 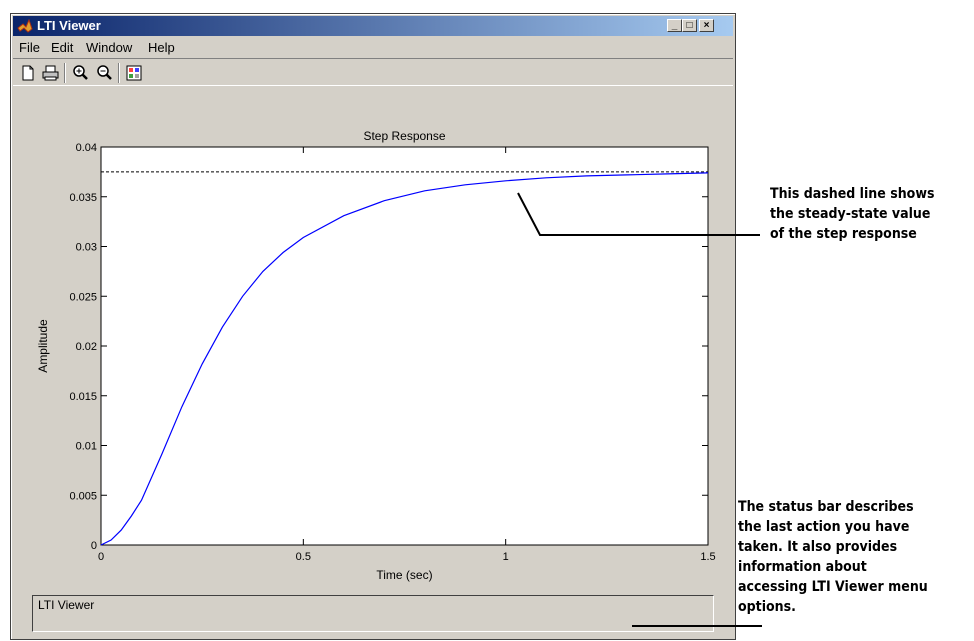 What do you see at coordinates (373, 48) in the screenshot?
I see `menu-bar: File Edit Window Help` at bounding box center [373, 48].